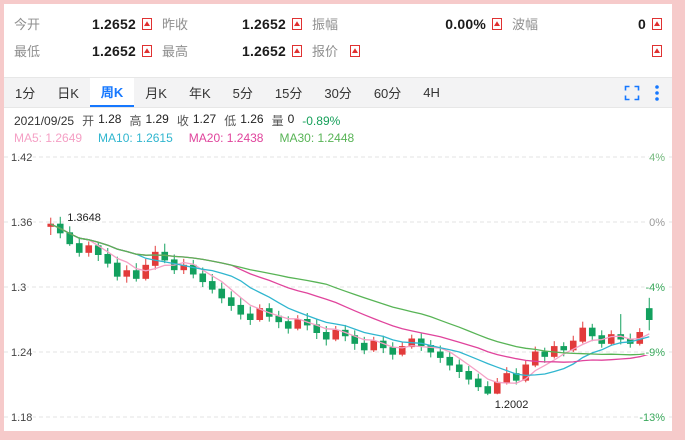 The width and height of the screenshot is (685, 440). I want to click on info-field-value: 1.28, so click(110, 119).